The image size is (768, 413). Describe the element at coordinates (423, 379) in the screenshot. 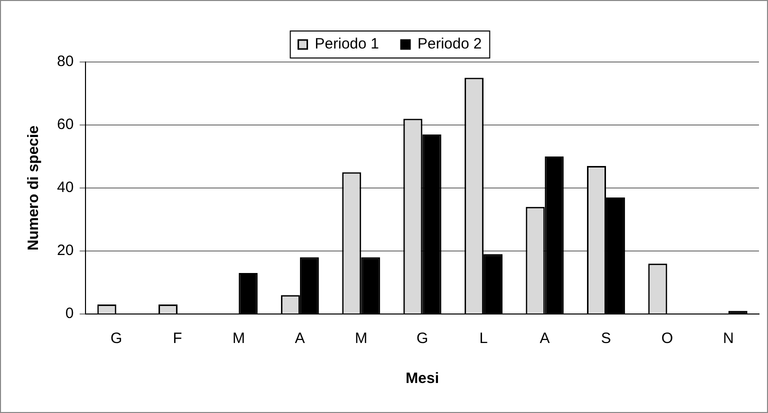

I see `x-axis-title: Mesi` at that location.